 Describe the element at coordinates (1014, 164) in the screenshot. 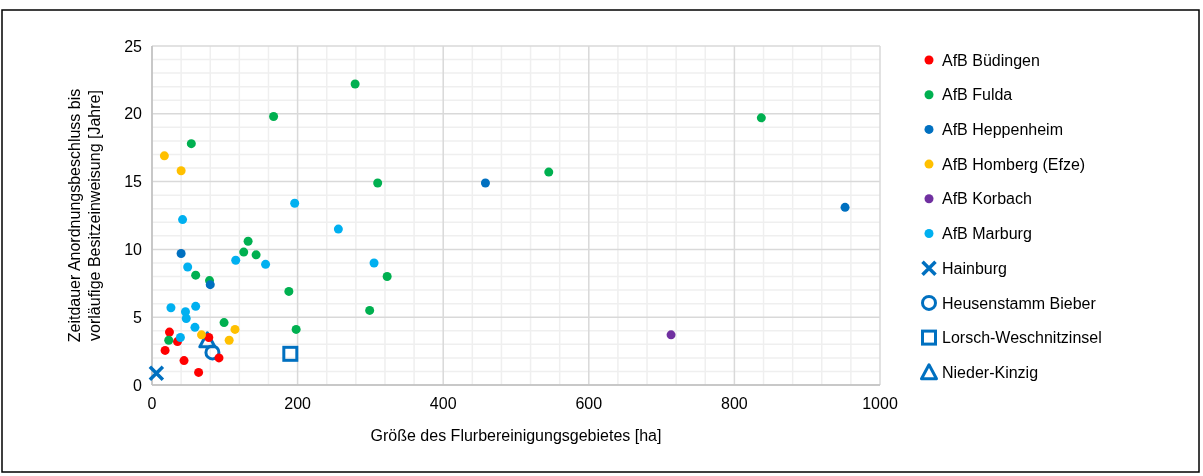

I see `legend-label: AfB Homberg (Efze)` at that location.